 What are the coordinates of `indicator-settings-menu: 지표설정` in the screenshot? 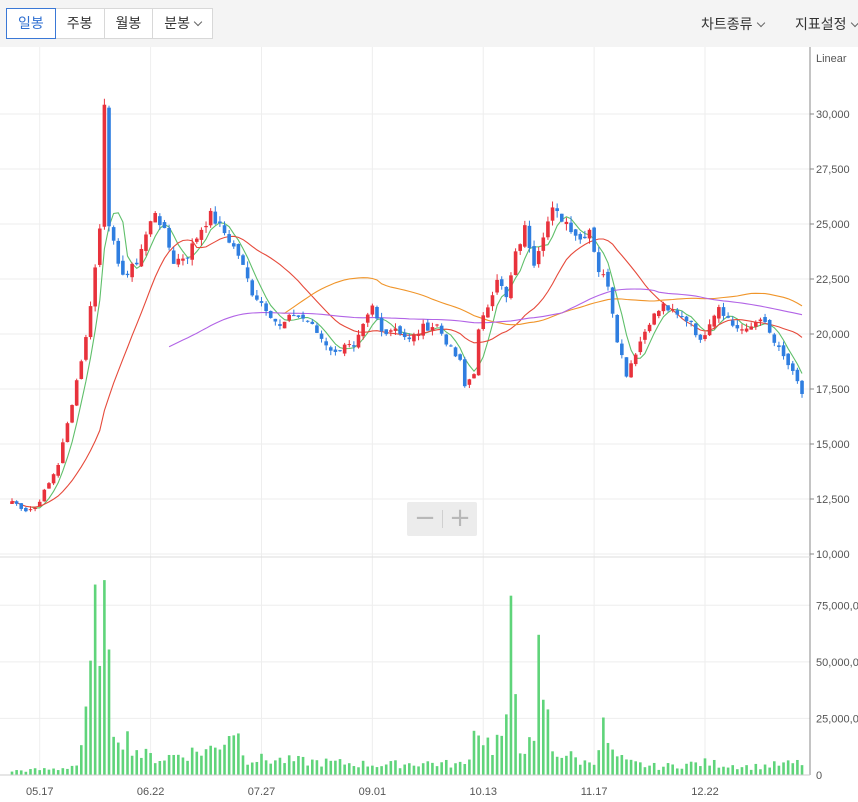 It's located at (826, 24).